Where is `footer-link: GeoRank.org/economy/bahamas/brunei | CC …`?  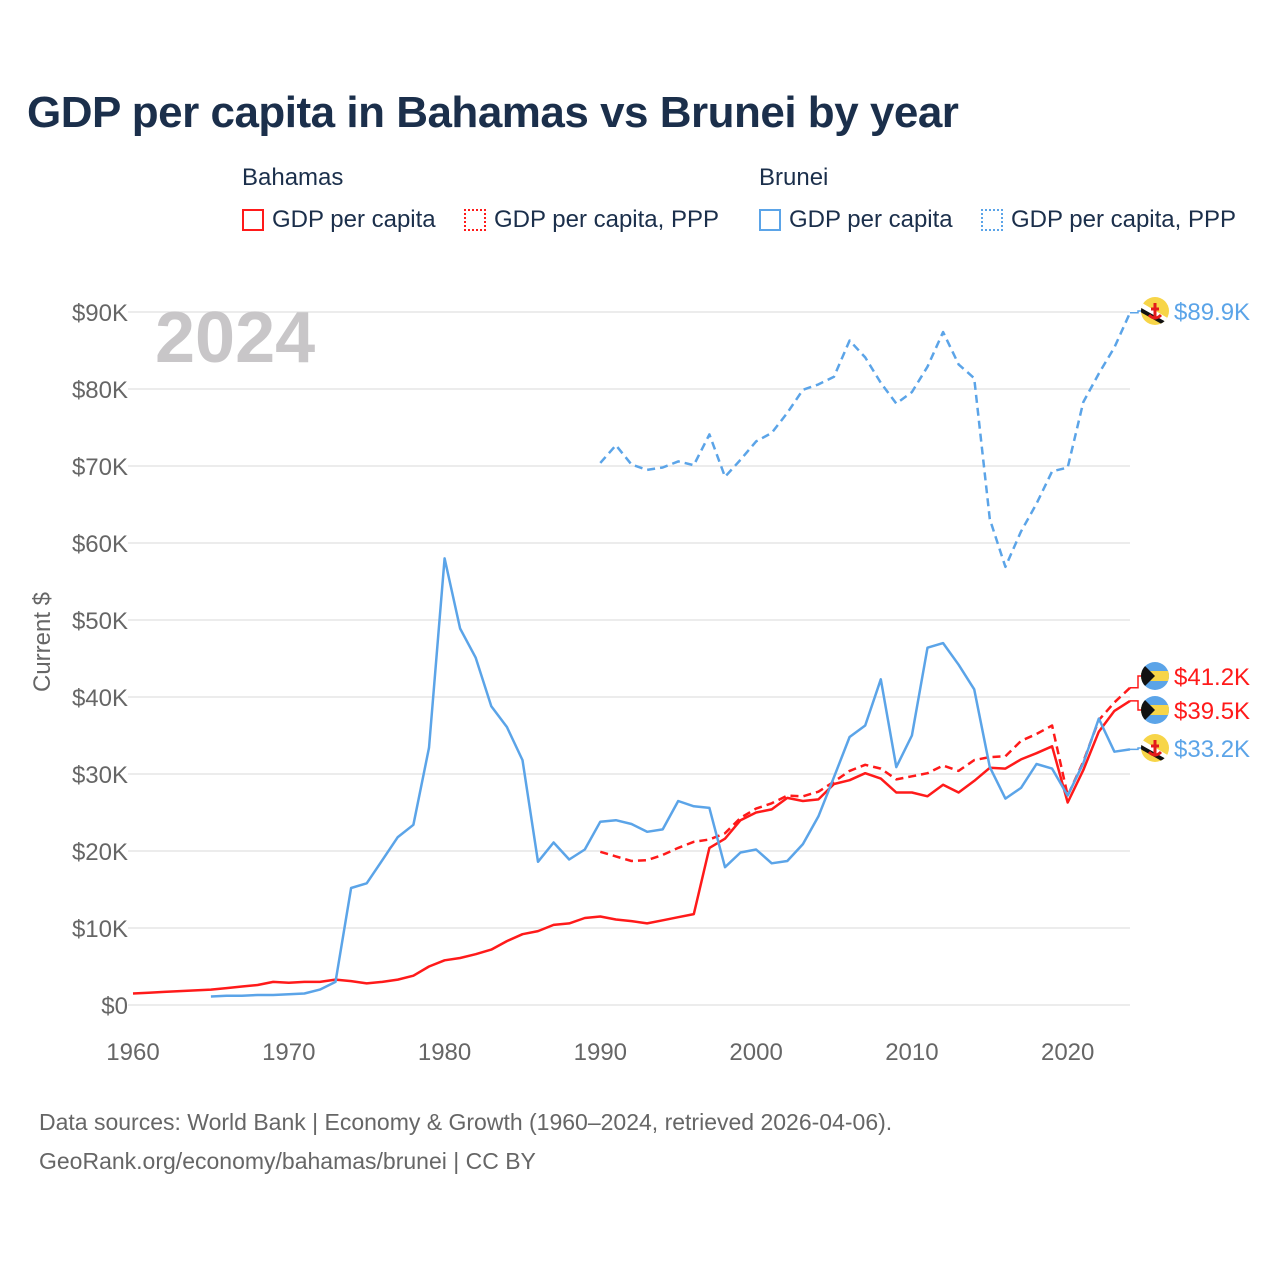
footer-link: GeoRank.org/economy/bahamas/brunei | CC … is located at coordinates (287, 1161).